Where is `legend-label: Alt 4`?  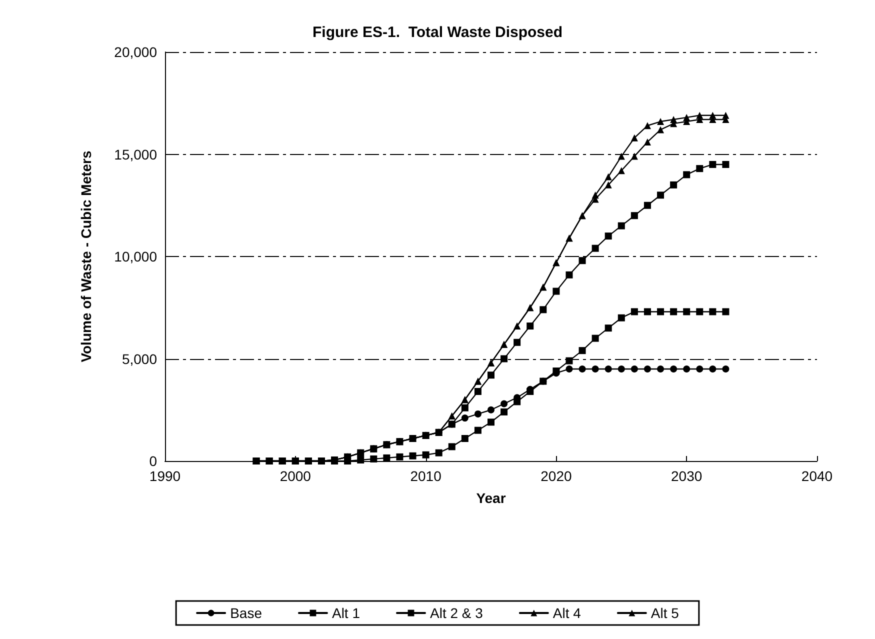 legend-label: Alt 4 is located at coordinates (567, 613).